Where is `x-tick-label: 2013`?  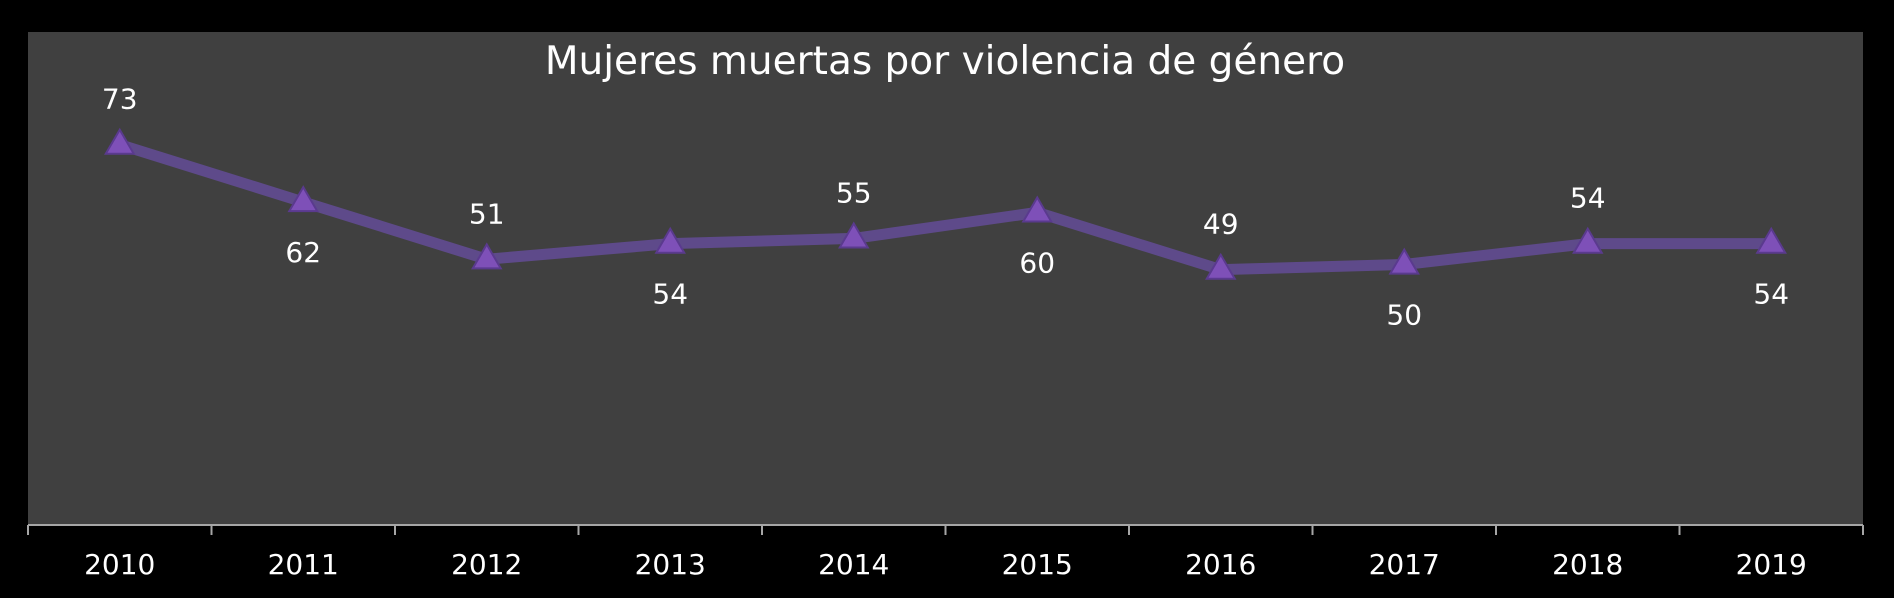 x-tick-label: 2013 is located at coordinates (670, 564).